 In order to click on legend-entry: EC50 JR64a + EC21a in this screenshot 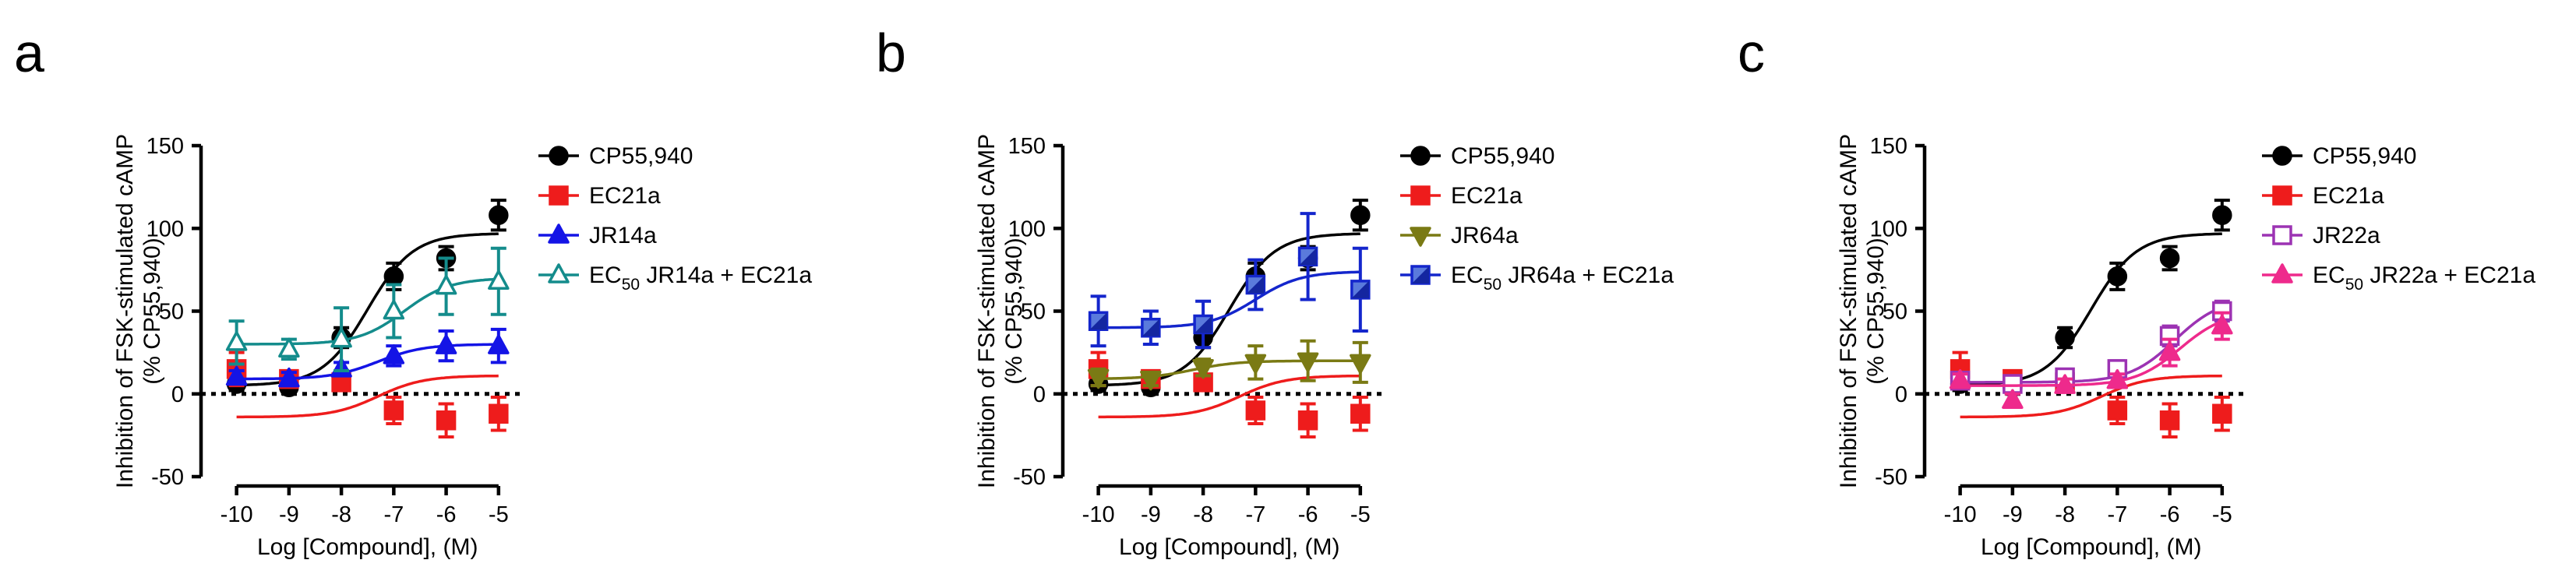, I will do `click(1537, 278)`.